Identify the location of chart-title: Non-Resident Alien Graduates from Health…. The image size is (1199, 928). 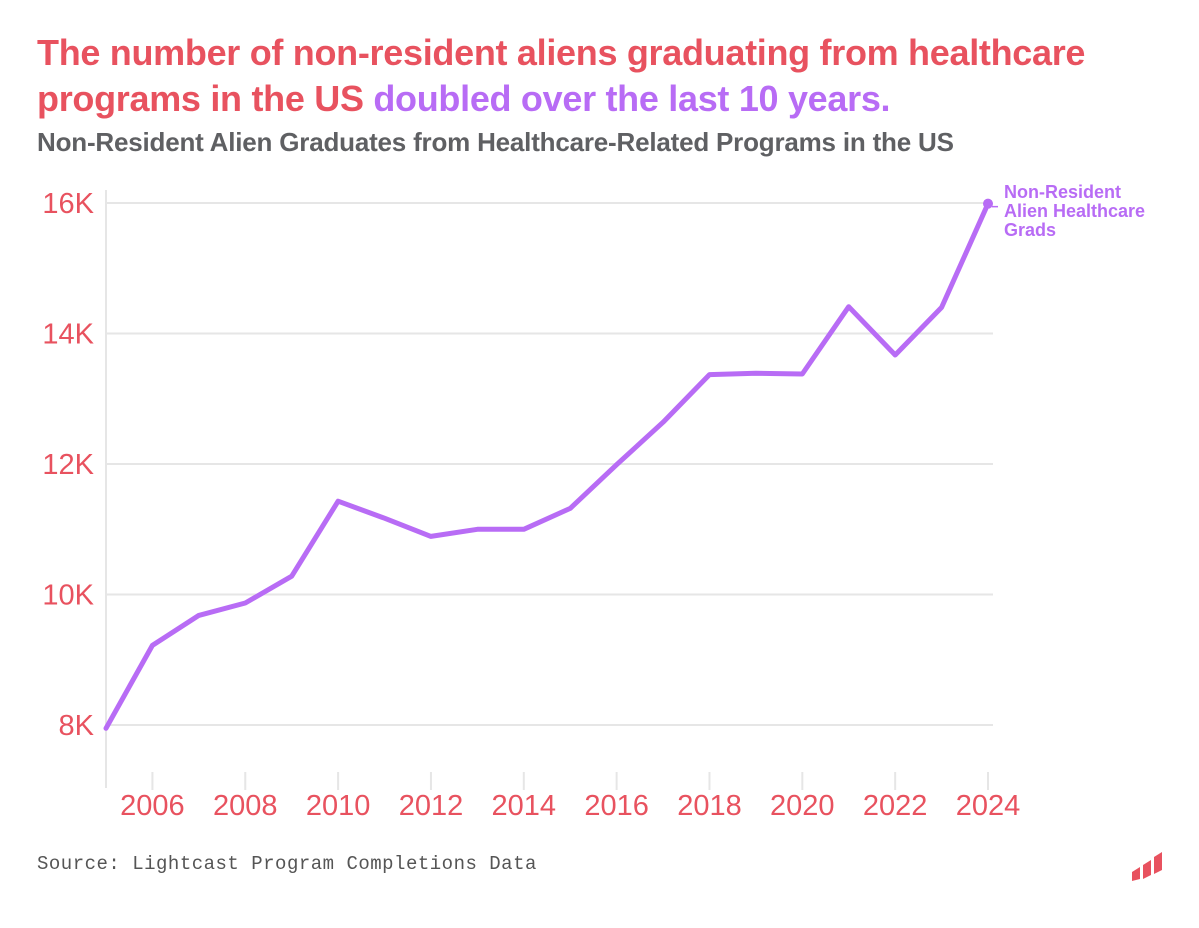
(495, 142).